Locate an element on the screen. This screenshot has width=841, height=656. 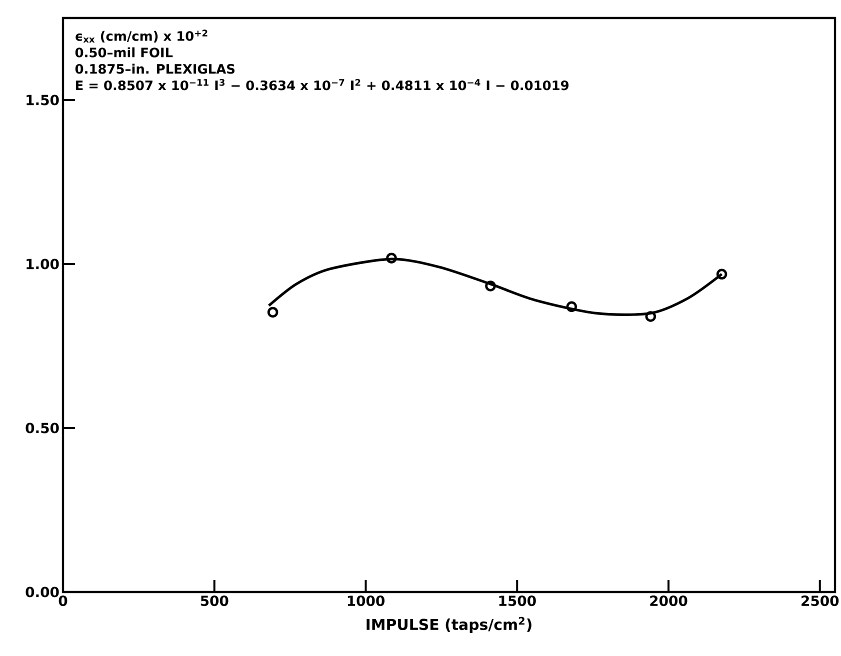
x-axis-title: IMPULSE (taps/cm$^{2}$) is located at coordinates (449, 624).